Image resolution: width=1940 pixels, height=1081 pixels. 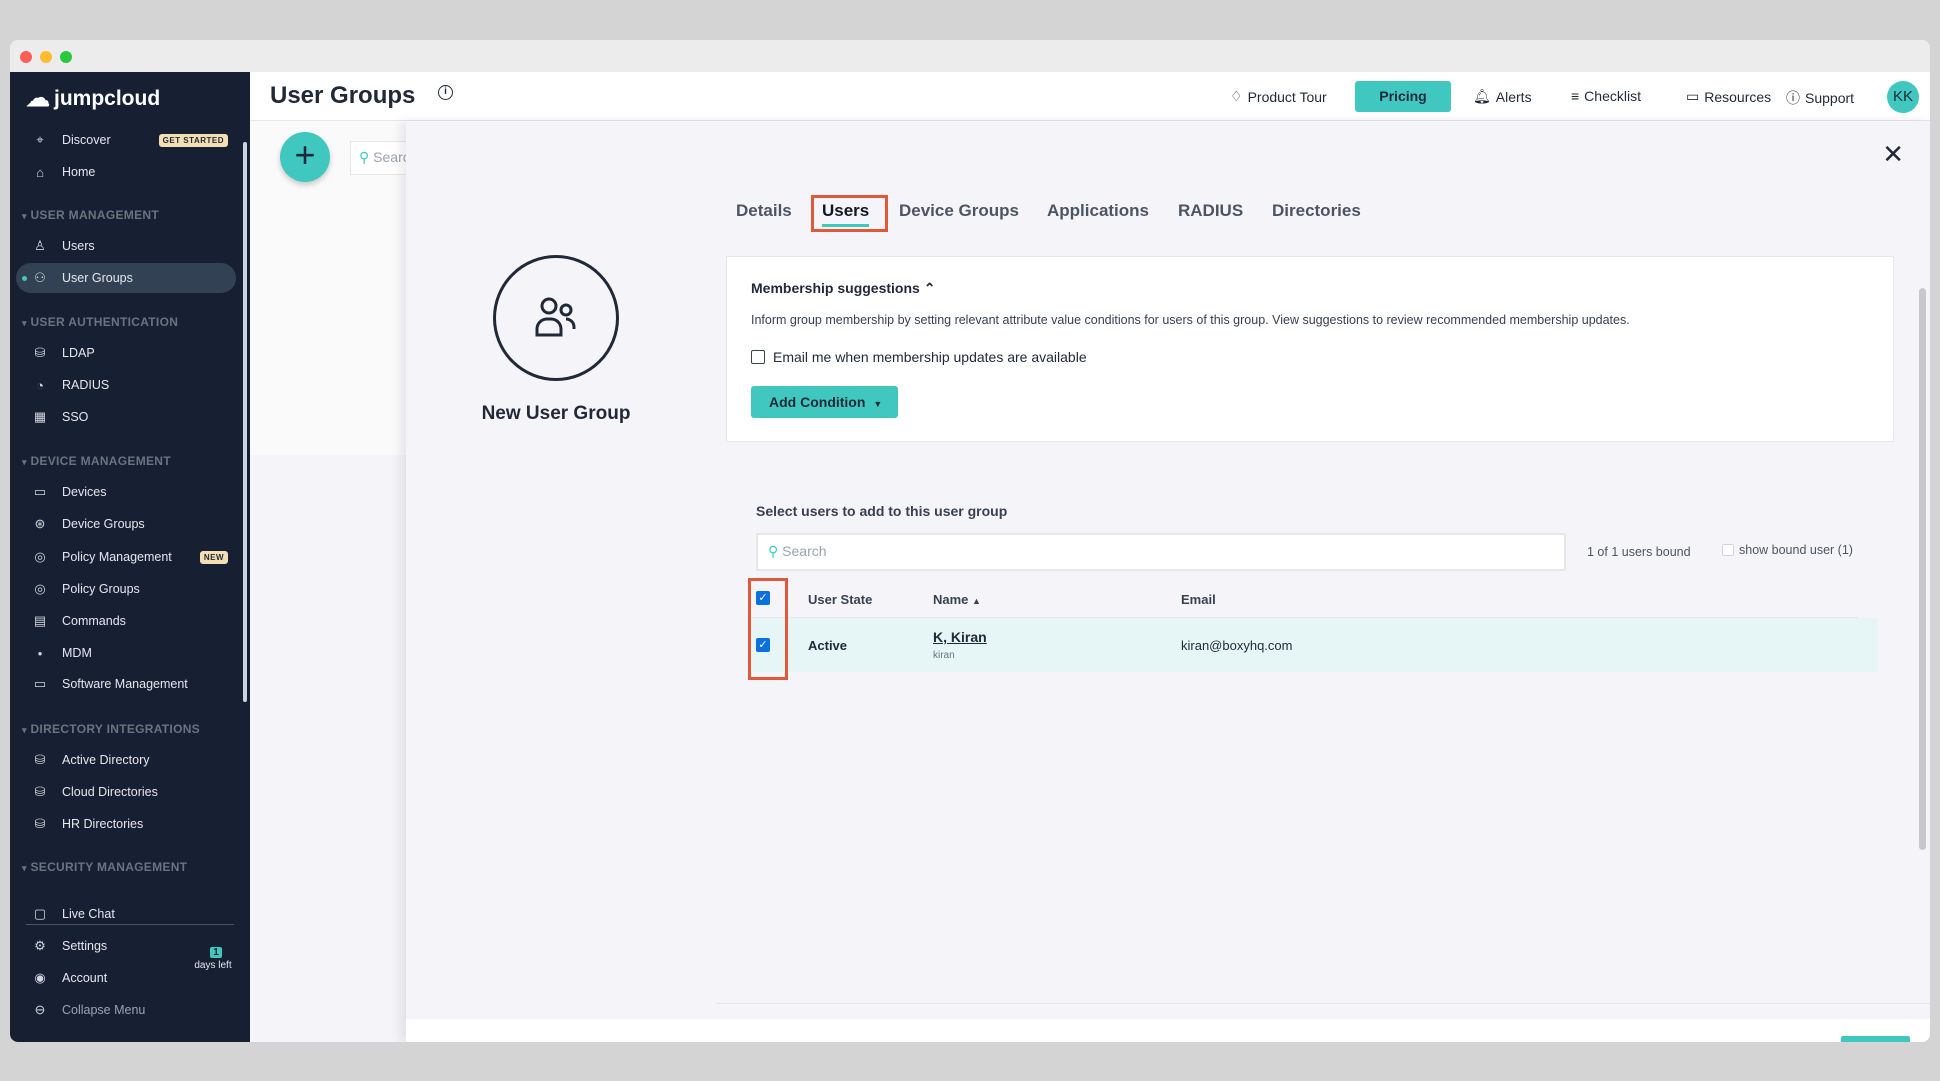 What do you see at coordinates (40, 491) in the screenshot?
I see `devices-icon: ▭` at bounding box center [40, 491].